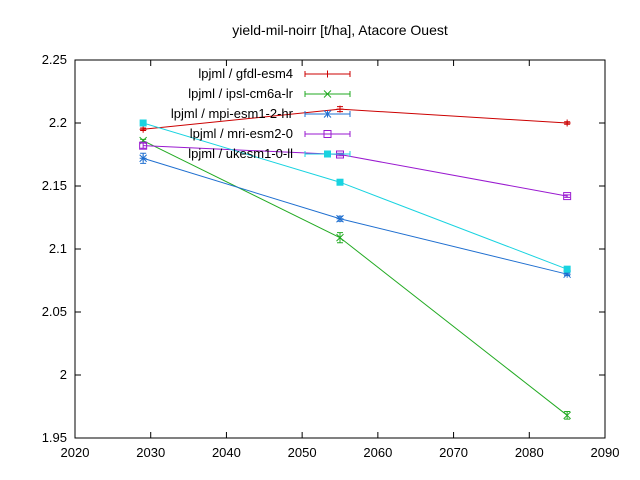 The height and width of the screenshot is (480, 640). I want to click on y-tick-label: 1.95, so click(54, 437).